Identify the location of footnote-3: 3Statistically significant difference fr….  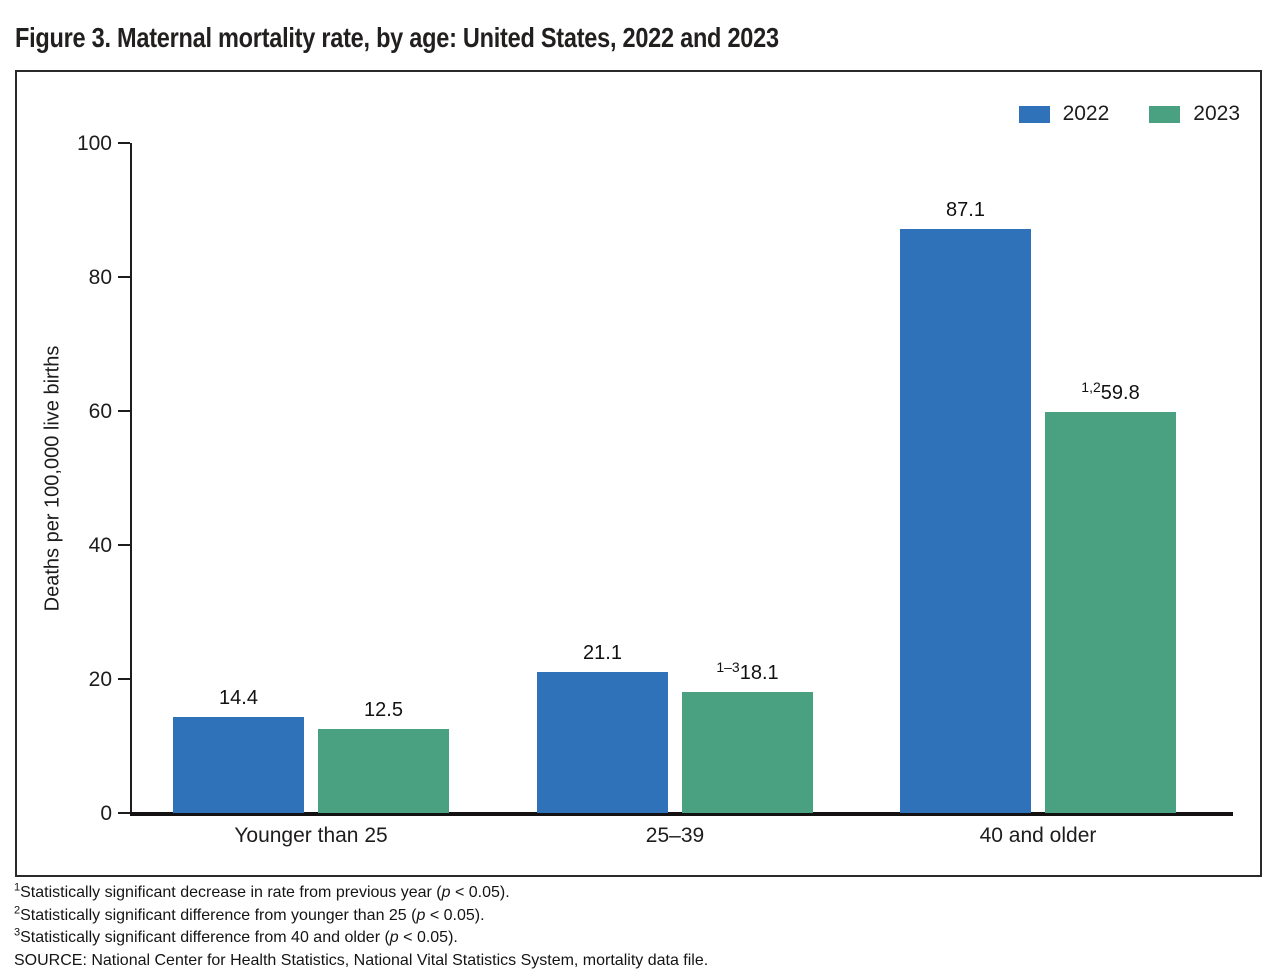
(236, 936).